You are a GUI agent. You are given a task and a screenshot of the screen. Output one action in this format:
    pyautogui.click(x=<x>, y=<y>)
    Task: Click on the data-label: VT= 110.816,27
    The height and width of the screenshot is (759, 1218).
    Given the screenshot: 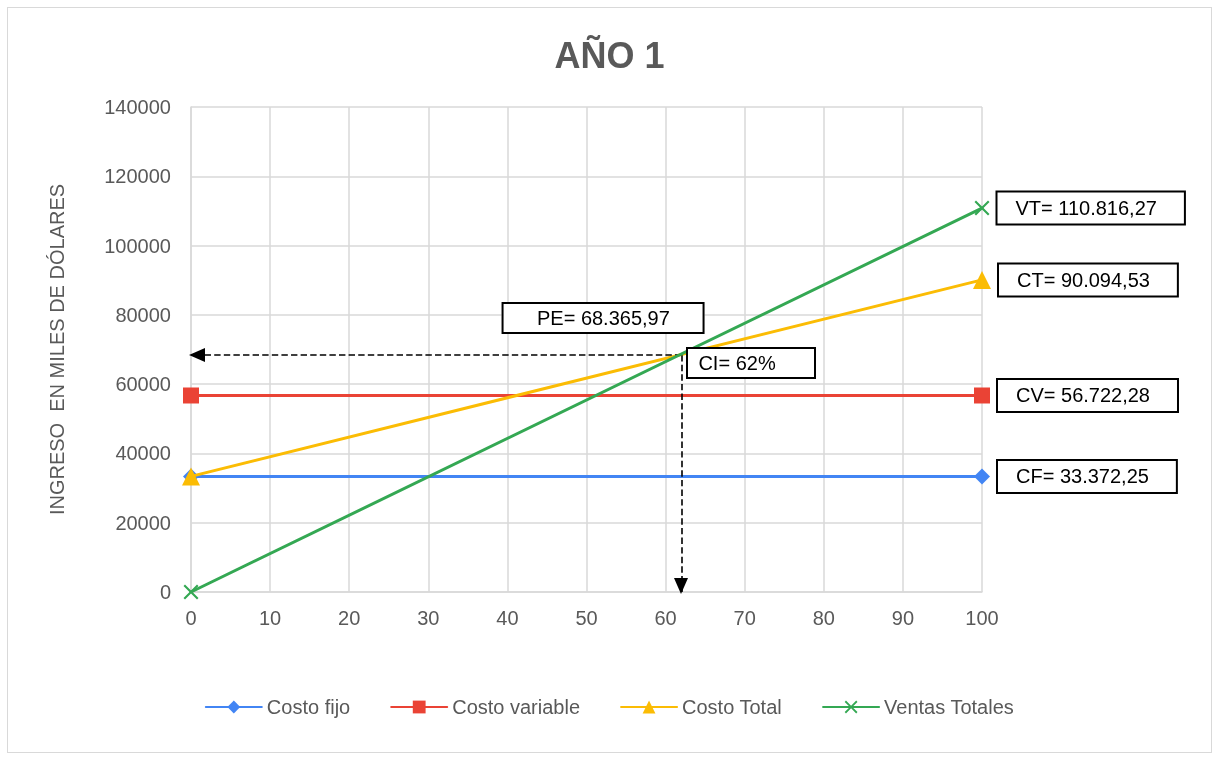 What is the action you would take?
    pyautogui.click(x=1086, y=208)
    